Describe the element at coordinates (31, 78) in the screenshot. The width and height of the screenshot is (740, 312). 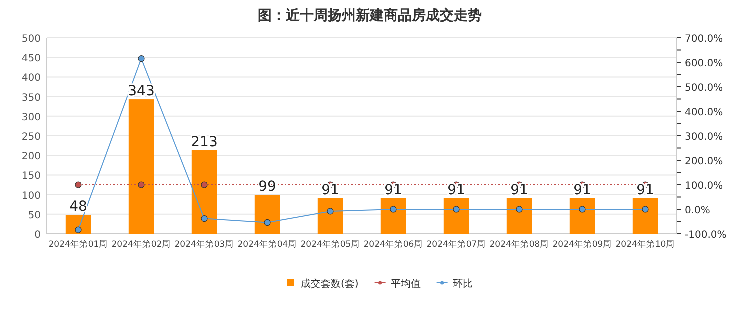
I see `y-tick-label: 400` at that location.